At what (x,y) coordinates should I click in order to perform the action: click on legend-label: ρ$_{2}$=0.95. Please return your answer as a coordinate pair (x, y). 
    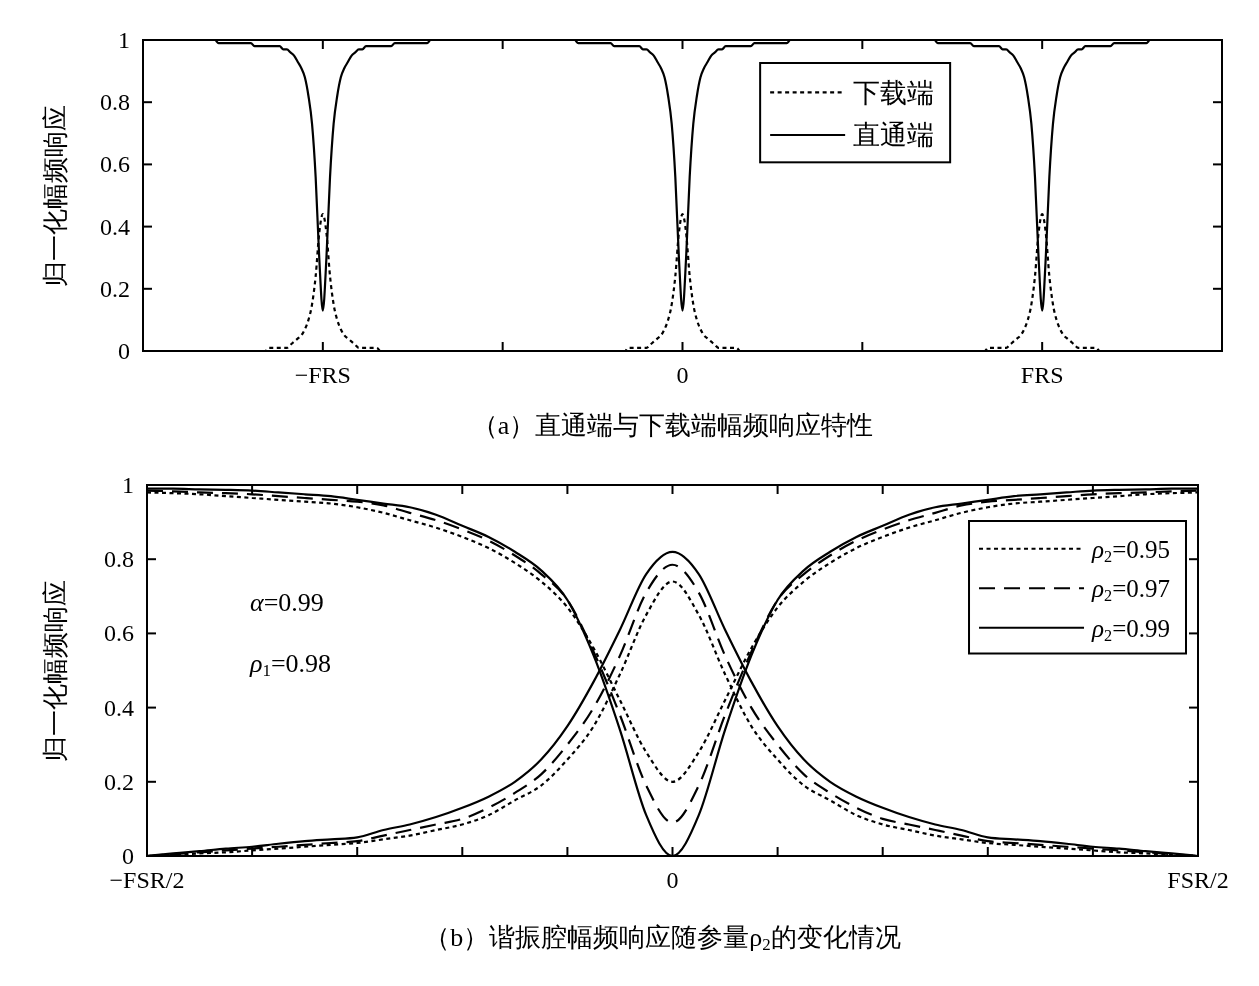
    Looking at the image, I should click on (1130, 550).